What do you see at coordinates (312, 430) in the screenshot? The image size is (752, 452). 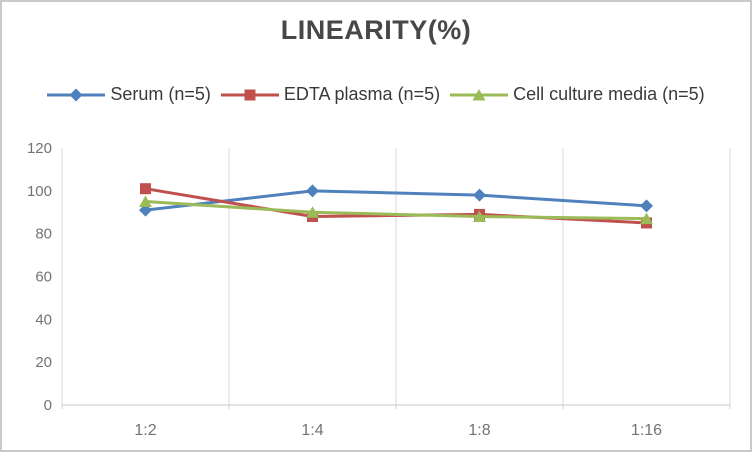 I see `x-axis-label: 1:4` at bounding box center [312, 430].